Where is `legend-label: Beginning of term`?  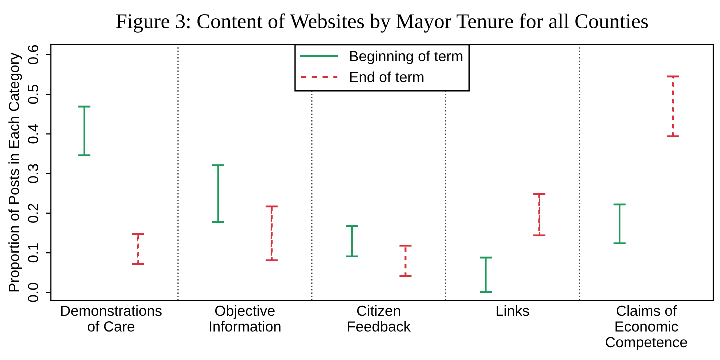
legend-label: Beginning of term is located at coordinates (406, 57).